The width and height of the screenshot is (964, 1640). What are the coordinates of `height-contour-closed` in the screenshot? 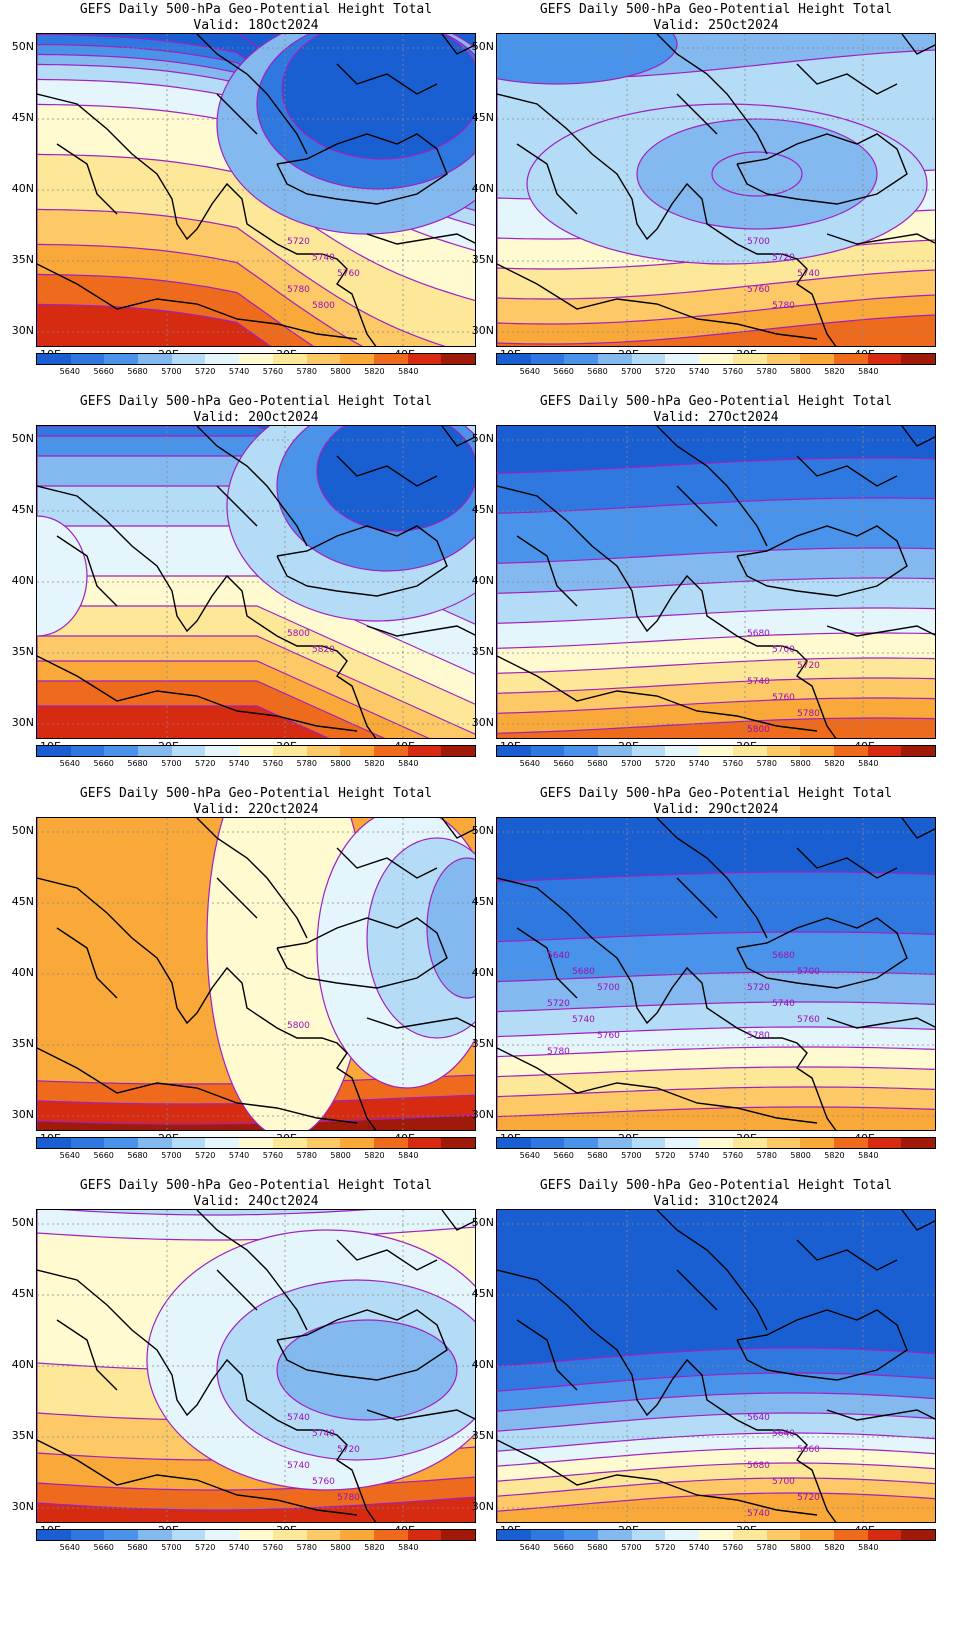 It's located at (395, 479).